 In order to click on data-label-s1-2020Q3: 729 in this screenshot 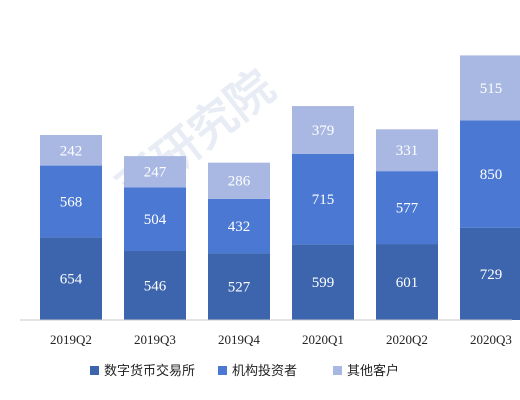, I will do `click(491, 275)`.